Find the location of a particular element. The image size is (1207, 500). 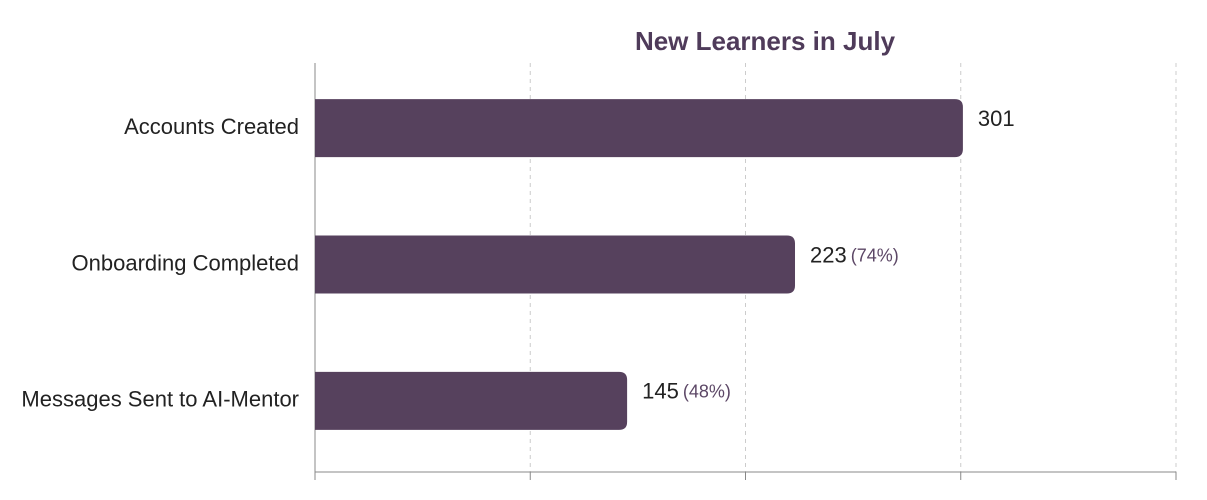

y-tick-label: Onboarding Completed is located at coordinates (185, 262).